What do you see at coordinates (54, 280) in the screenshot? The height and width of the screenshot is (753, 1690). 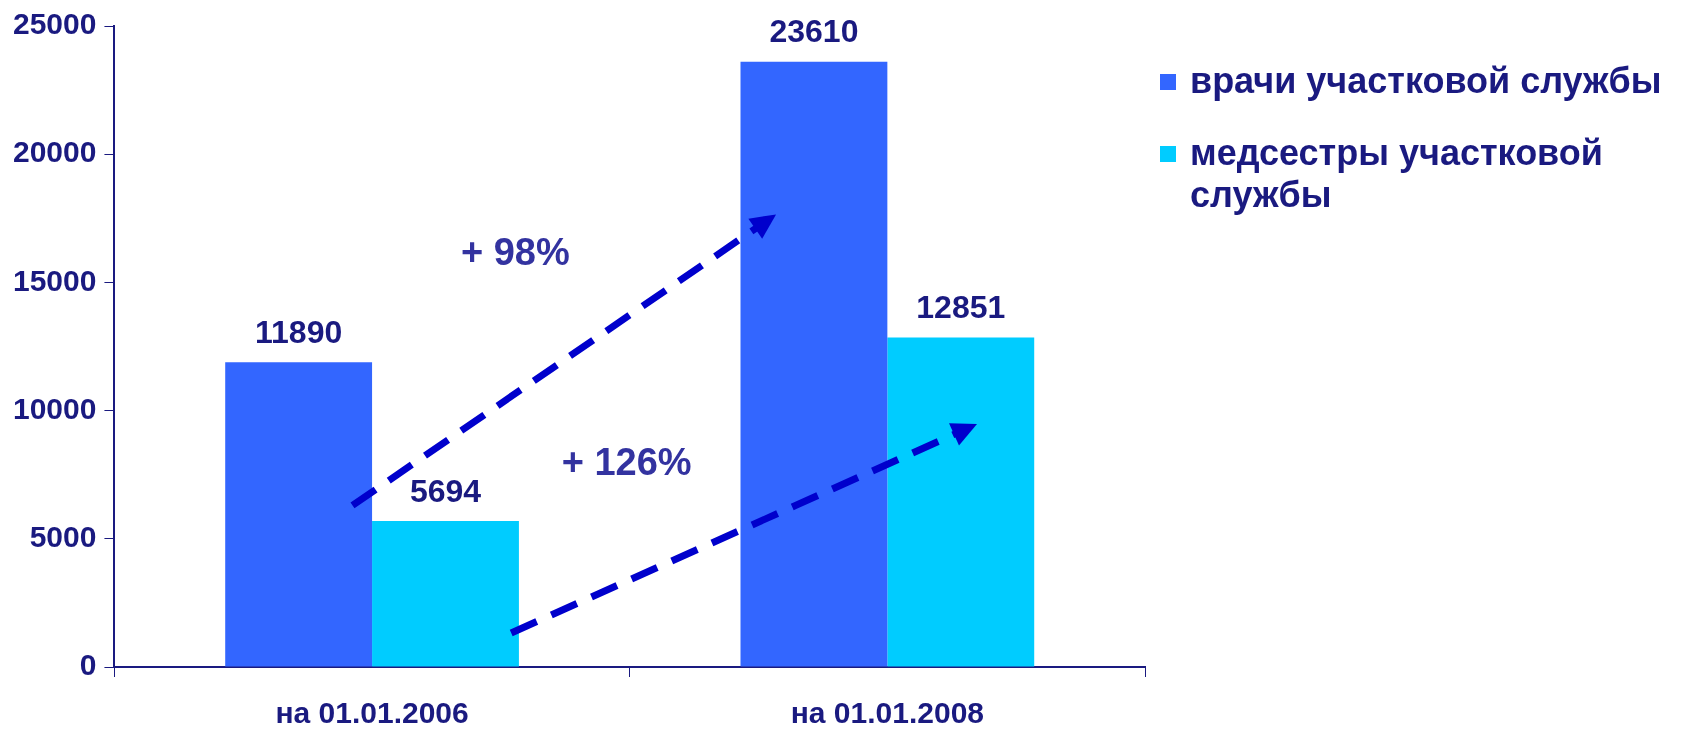 I see `y-tick-label: 15000` at bounding box center [54, 280].